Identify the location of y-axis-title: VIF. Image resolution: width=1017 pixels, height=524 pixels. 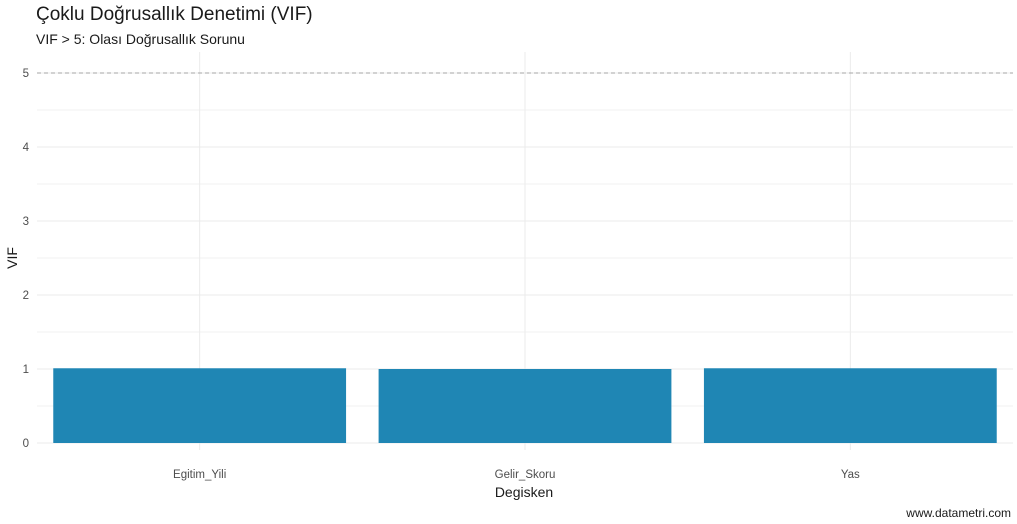
(12, 258).